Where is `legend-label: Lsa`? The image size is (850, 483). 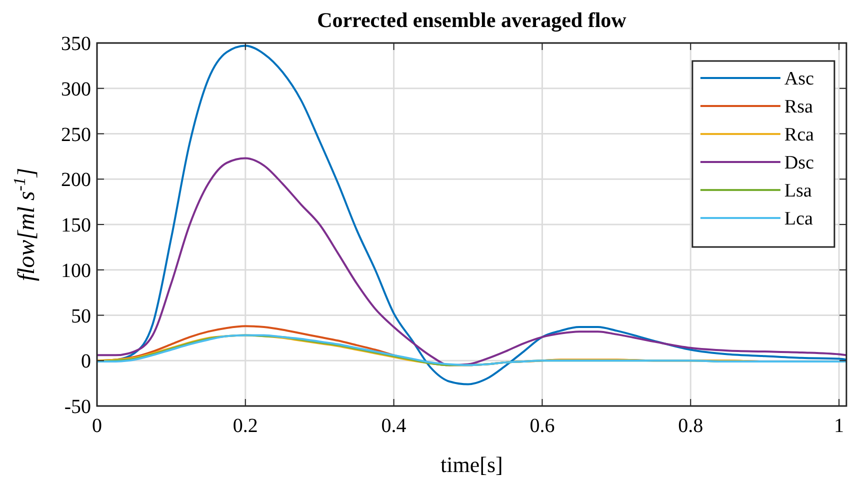 legend-label: Lsa is located at coordinates (798, 191).